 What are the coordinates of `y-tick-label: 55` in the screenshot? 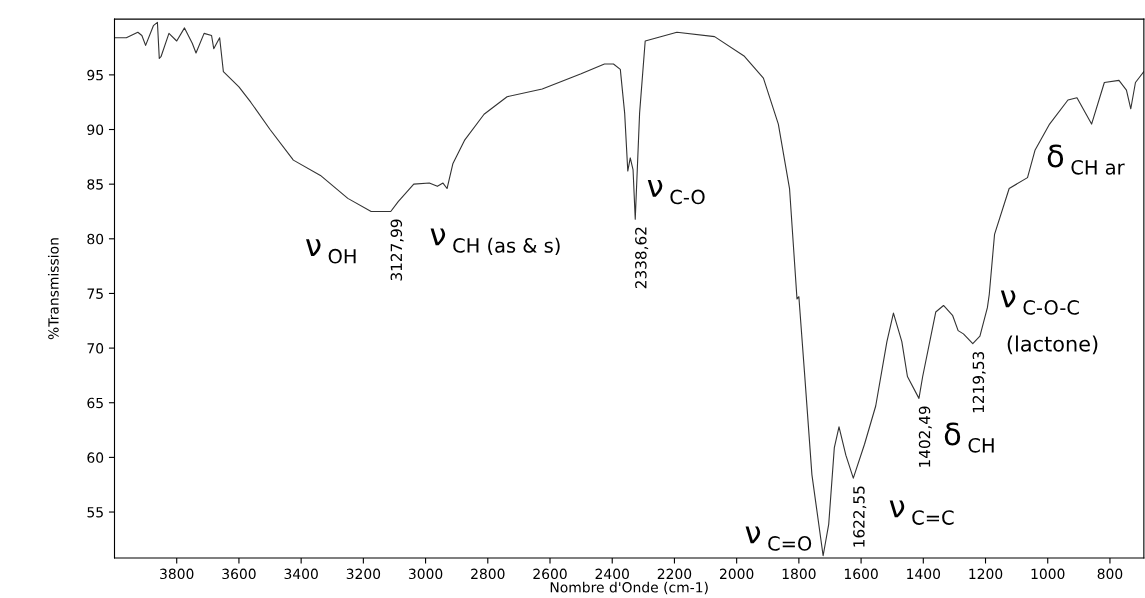 It's located at (95, 512).